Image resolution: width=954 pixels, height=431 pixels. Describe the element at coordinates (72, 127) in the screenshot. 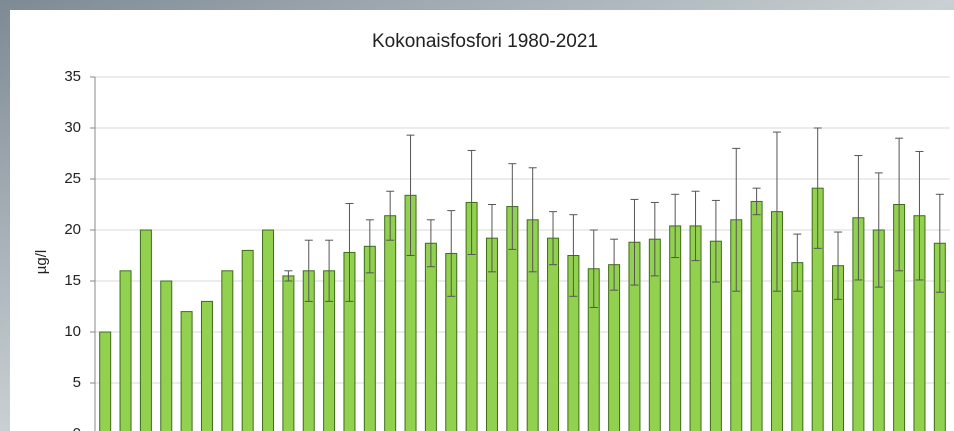

I see `y-tick-label: 30` at that location.